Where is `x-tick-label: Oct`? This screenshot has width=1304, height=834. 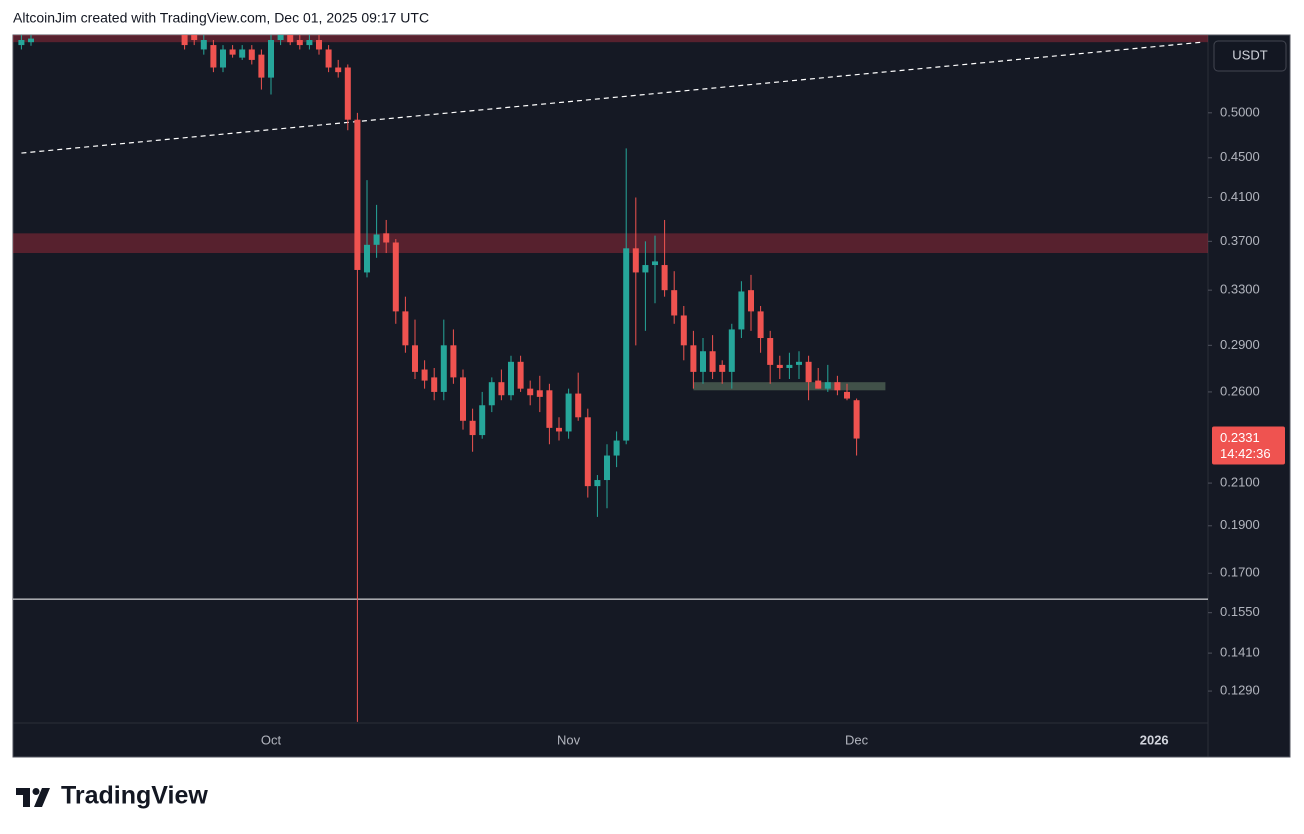 x-tick-label: Oct is located at coordinates (271, 739).